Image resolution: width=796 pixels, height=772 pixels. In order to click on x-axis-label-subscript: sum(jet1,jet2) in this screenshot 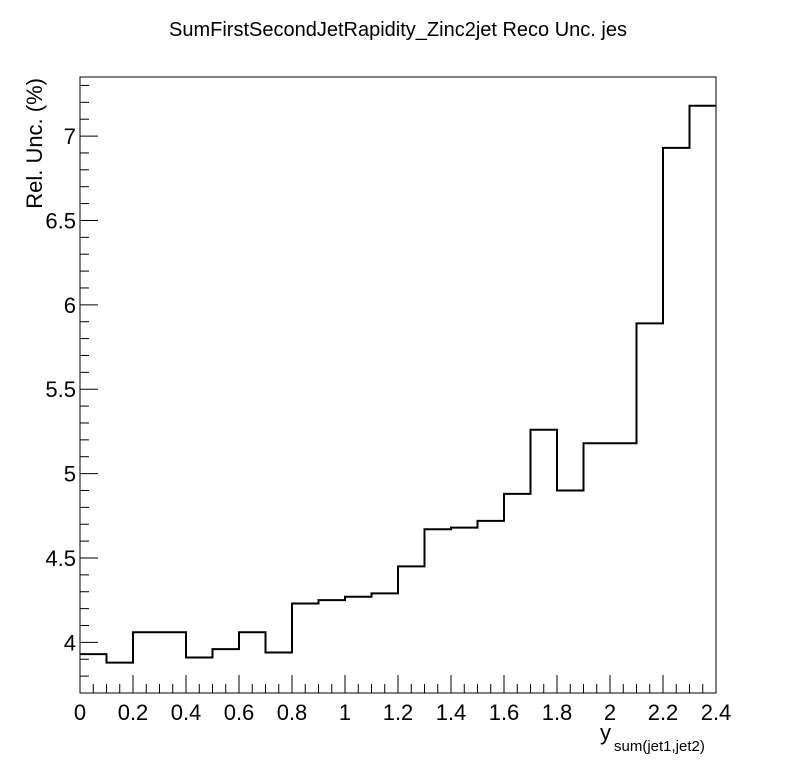, I will do `click(659, 746)`.